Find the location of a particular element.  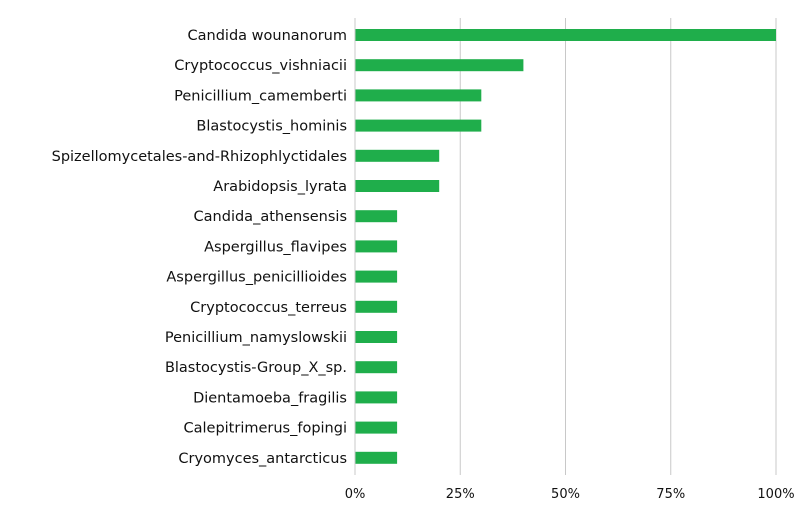

category-label: Aspergillus_penicillioides is located at coordinates (256, 278).